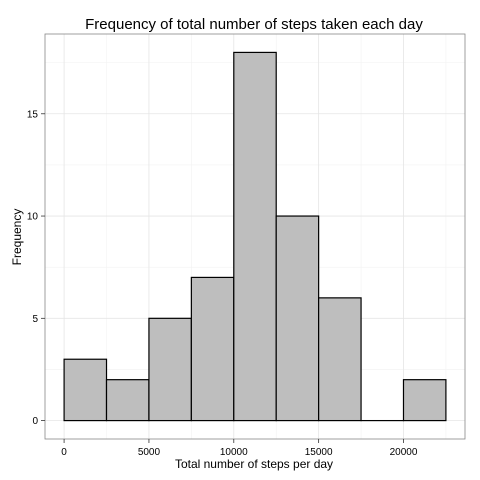 This screenshot has width=480, height=480. I want to click on x-tick-label: 20000, so click(404, 452).